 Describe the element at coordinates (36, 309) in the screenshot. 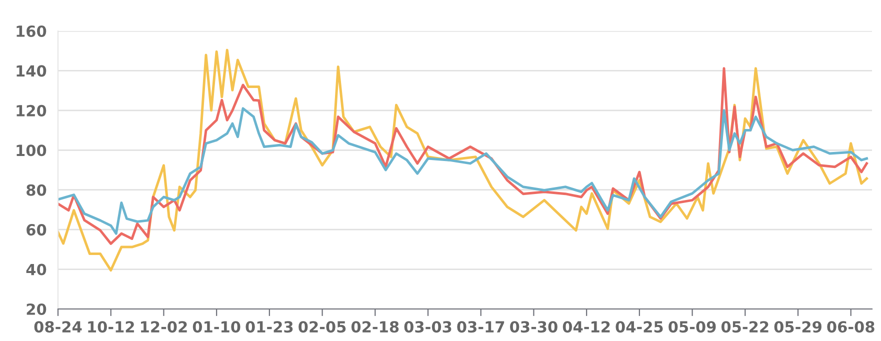

I see `y-tick-label: 20` at that location.